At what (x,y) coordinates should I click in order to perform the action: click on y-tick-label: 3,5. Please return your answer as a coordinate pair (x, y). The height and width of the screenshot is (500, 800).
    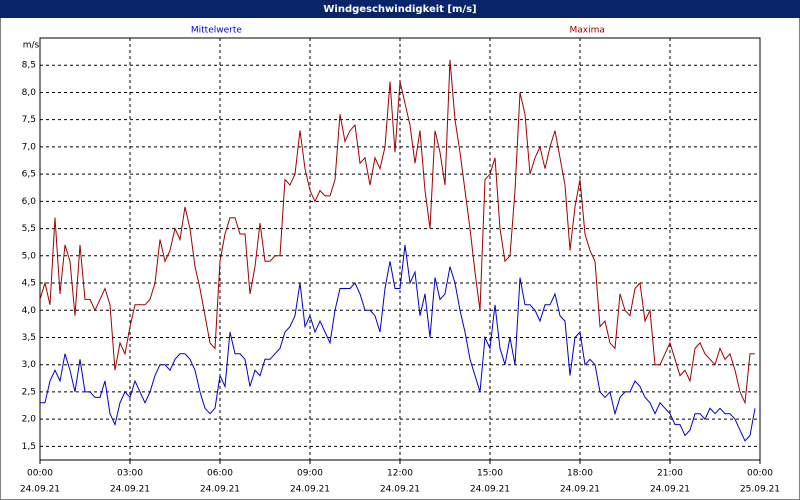
    Looking at the image, I should click on (29, 338).